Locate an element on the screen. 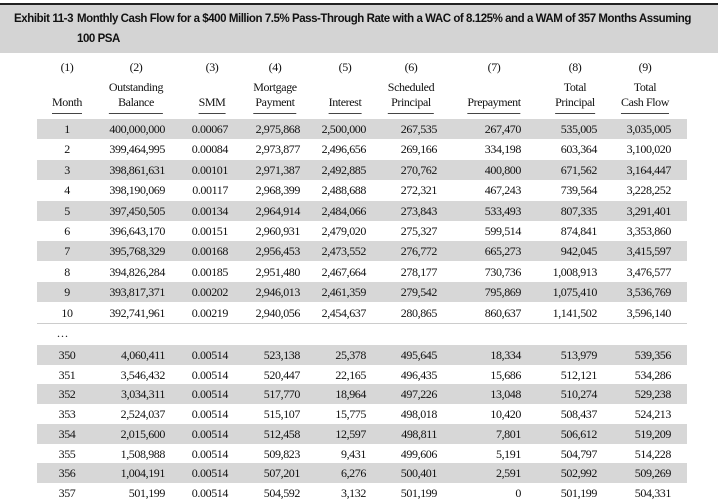 The image size is (718, 503). cell-interest: 3,132 is located at coordinates (353, 492).